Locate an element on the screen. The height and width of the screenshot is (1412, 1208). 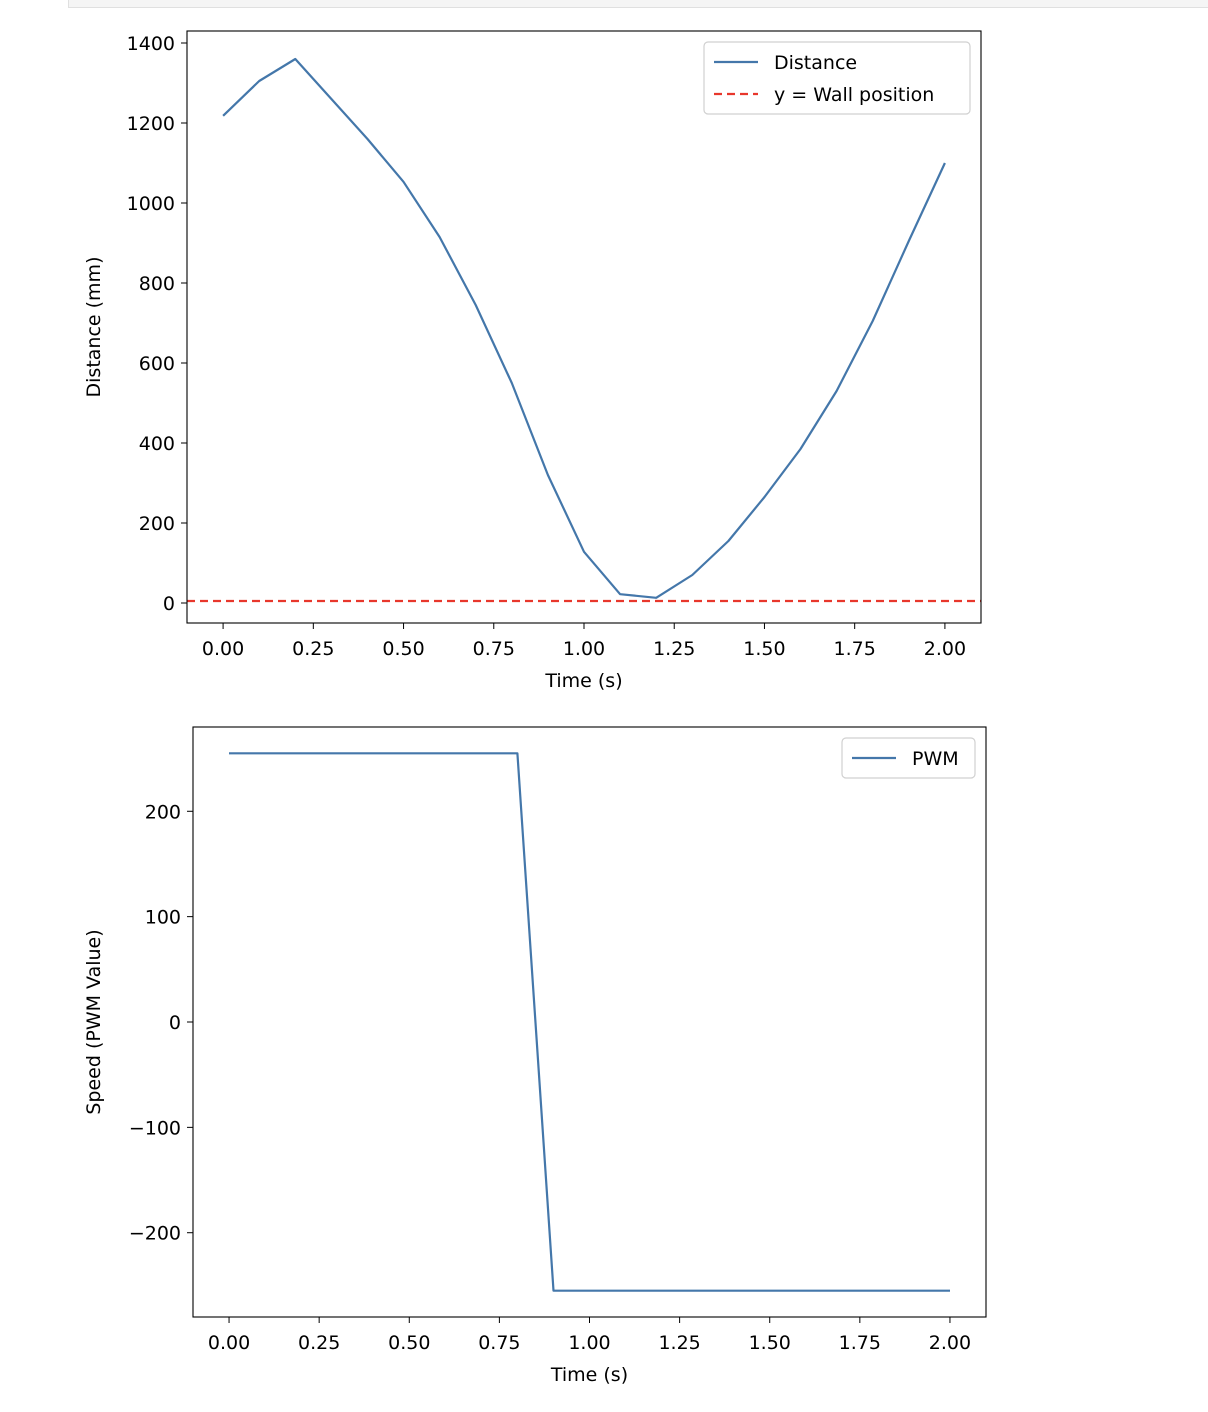
y-tick-label: 600 is located at coordinates (157, 364).